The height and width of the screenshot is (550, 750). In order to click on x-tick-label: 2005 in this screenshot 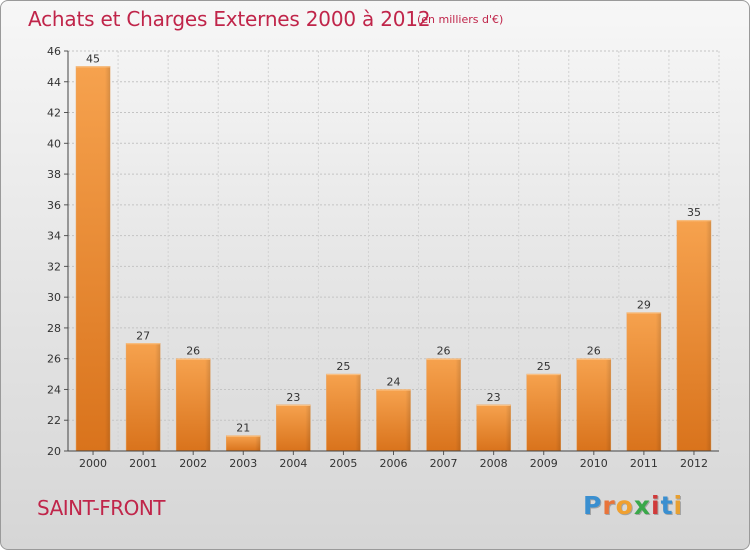, I will do `click(343, 463)`.